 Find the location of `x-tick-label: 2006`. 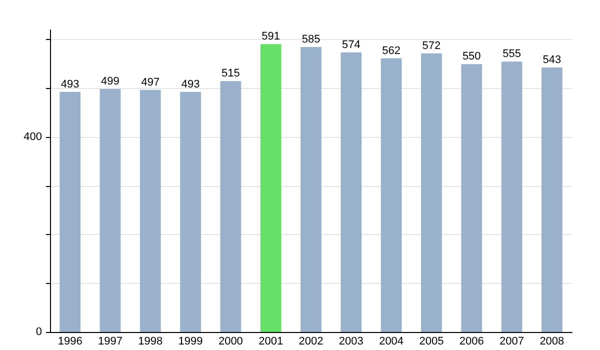

x-tick-label: 2006 is located at coordinates (471, 342).